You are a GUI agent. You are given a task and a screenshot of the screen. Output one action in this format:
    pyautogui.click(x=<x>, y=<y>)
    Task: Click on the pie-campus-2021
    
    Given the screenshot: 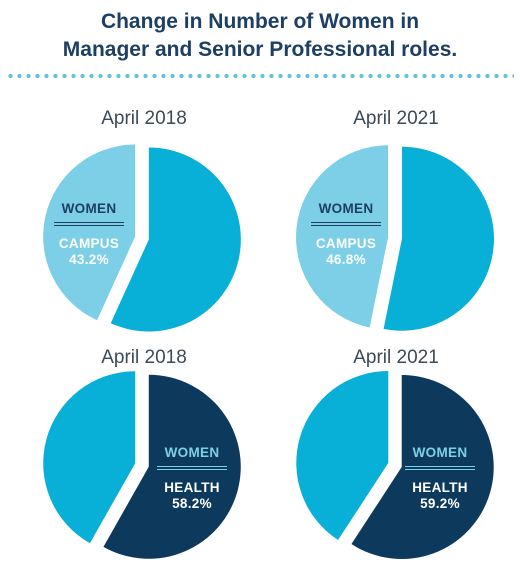 What is the action you would take?
    pyautogui.click(x=395, y=238)
    